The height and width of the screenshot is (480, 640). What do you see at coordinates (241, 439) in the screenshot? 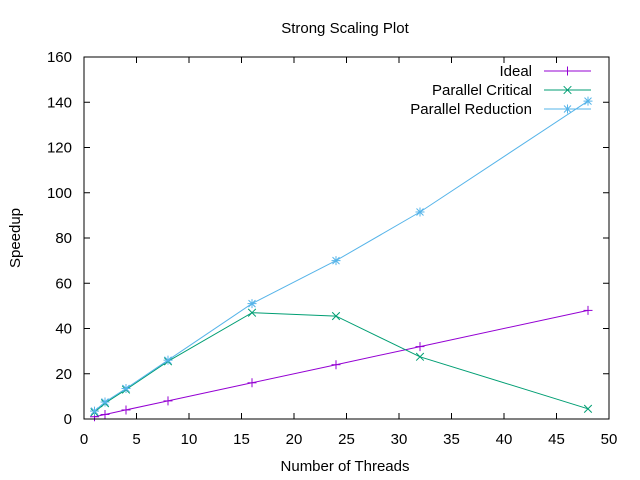
I see `x-tick-label: 15` at bounding box center [241, 439].